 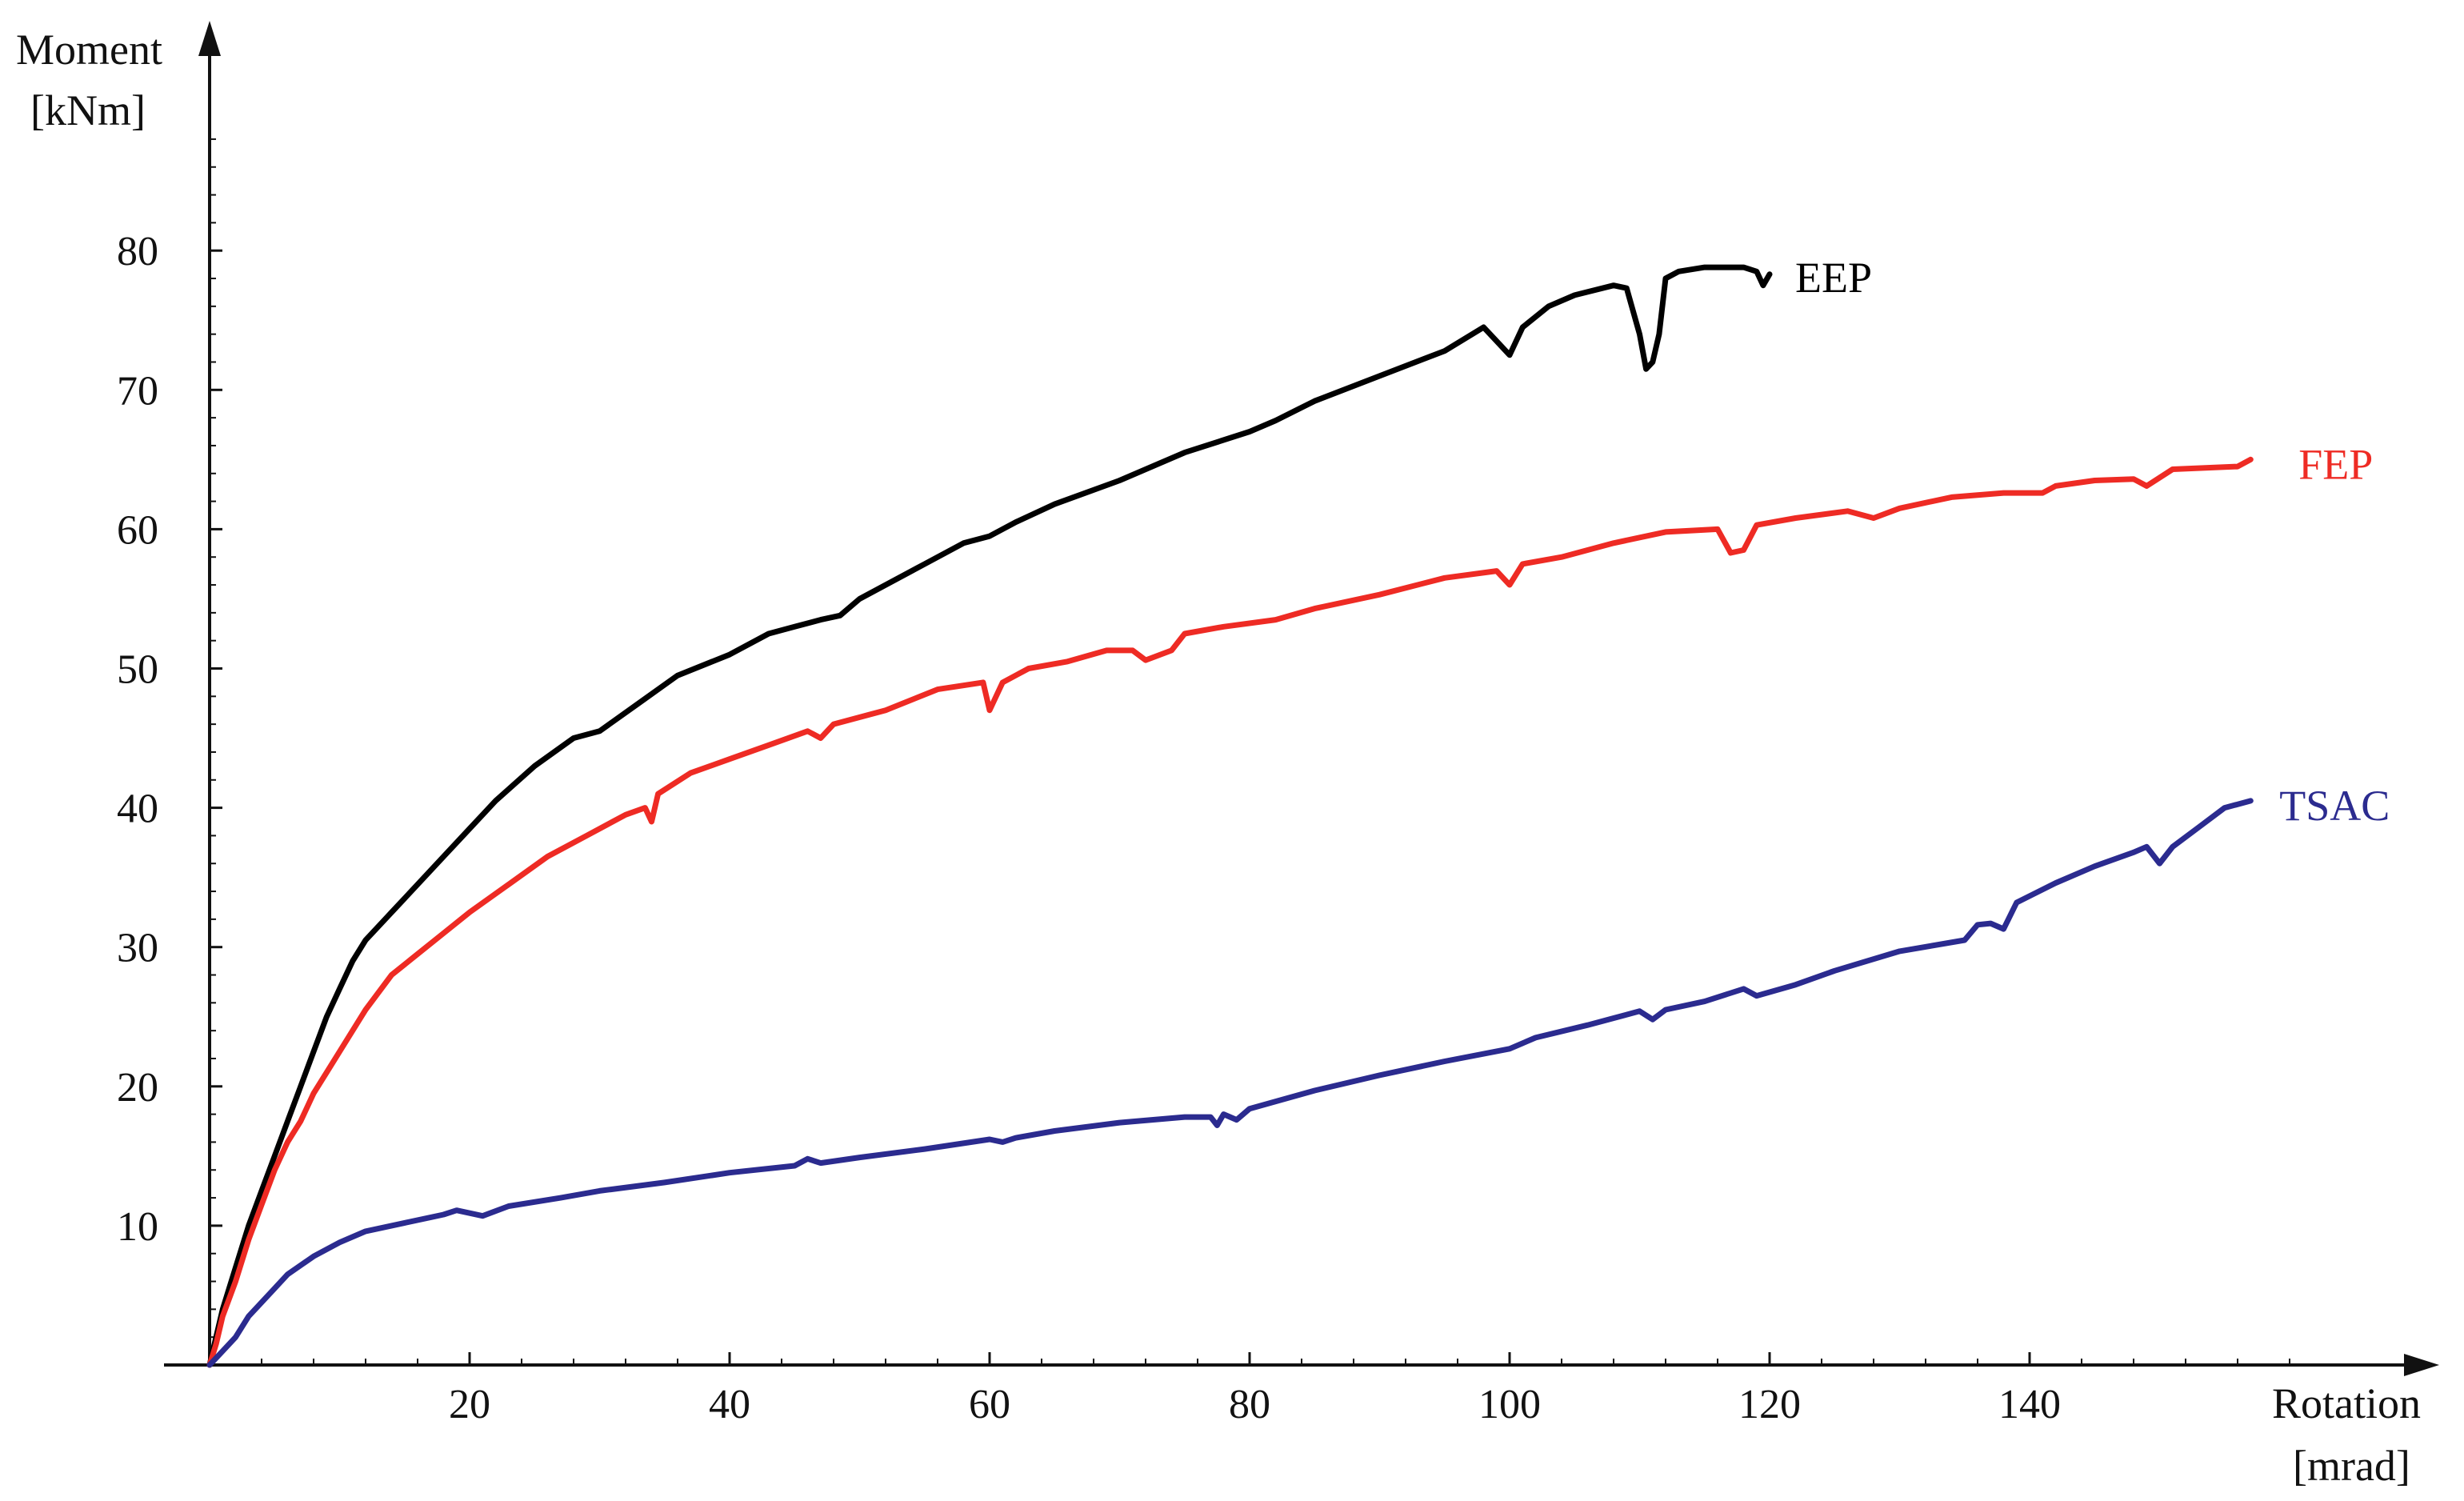 What do you see at coordinates (137, 948) in the screenshot?
I see `y-tick-label: 30` at bounding box center [137, 948].